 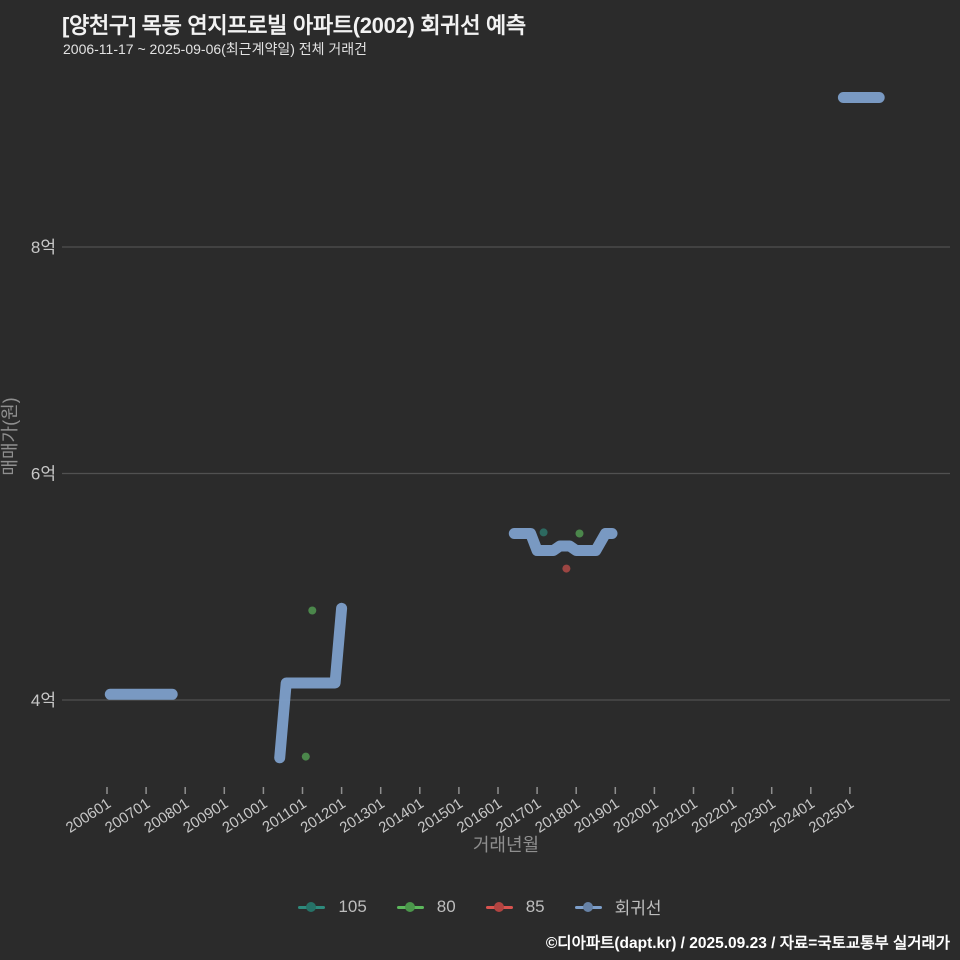 What do you see at coordinates (831, 816) in the screenshot?
I see `x-tick-label: 202501` at bounding box center [831, 816].